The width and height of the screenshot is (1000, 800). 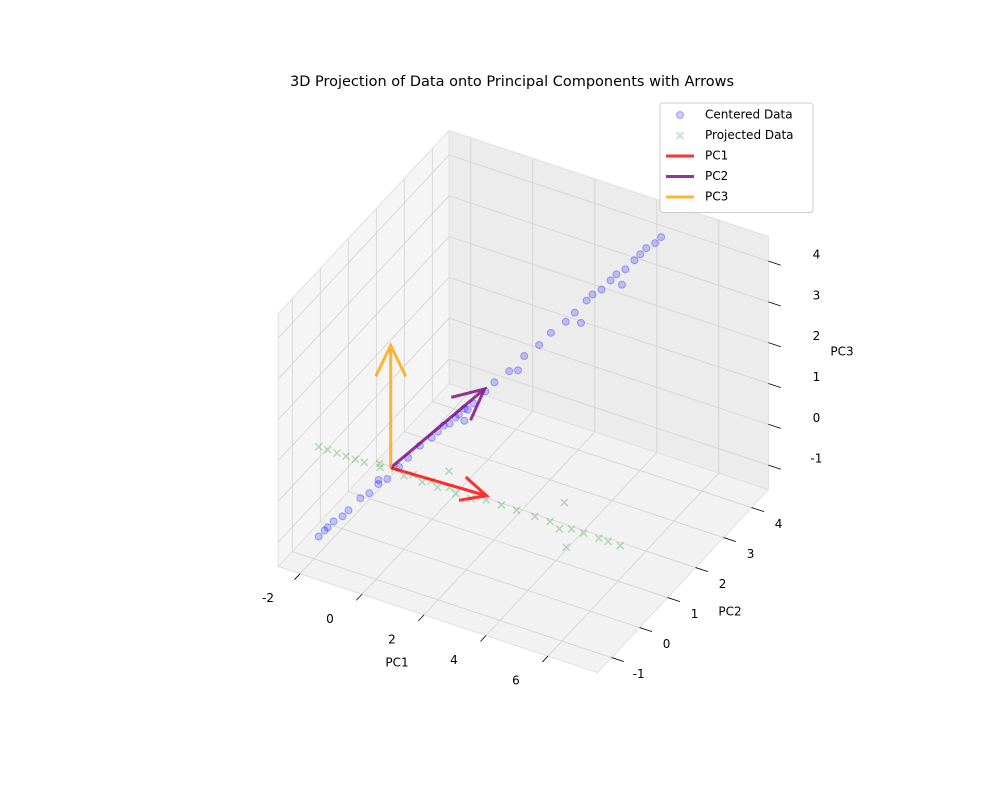 I want to click on legend-box, so click(x=736, y=157).